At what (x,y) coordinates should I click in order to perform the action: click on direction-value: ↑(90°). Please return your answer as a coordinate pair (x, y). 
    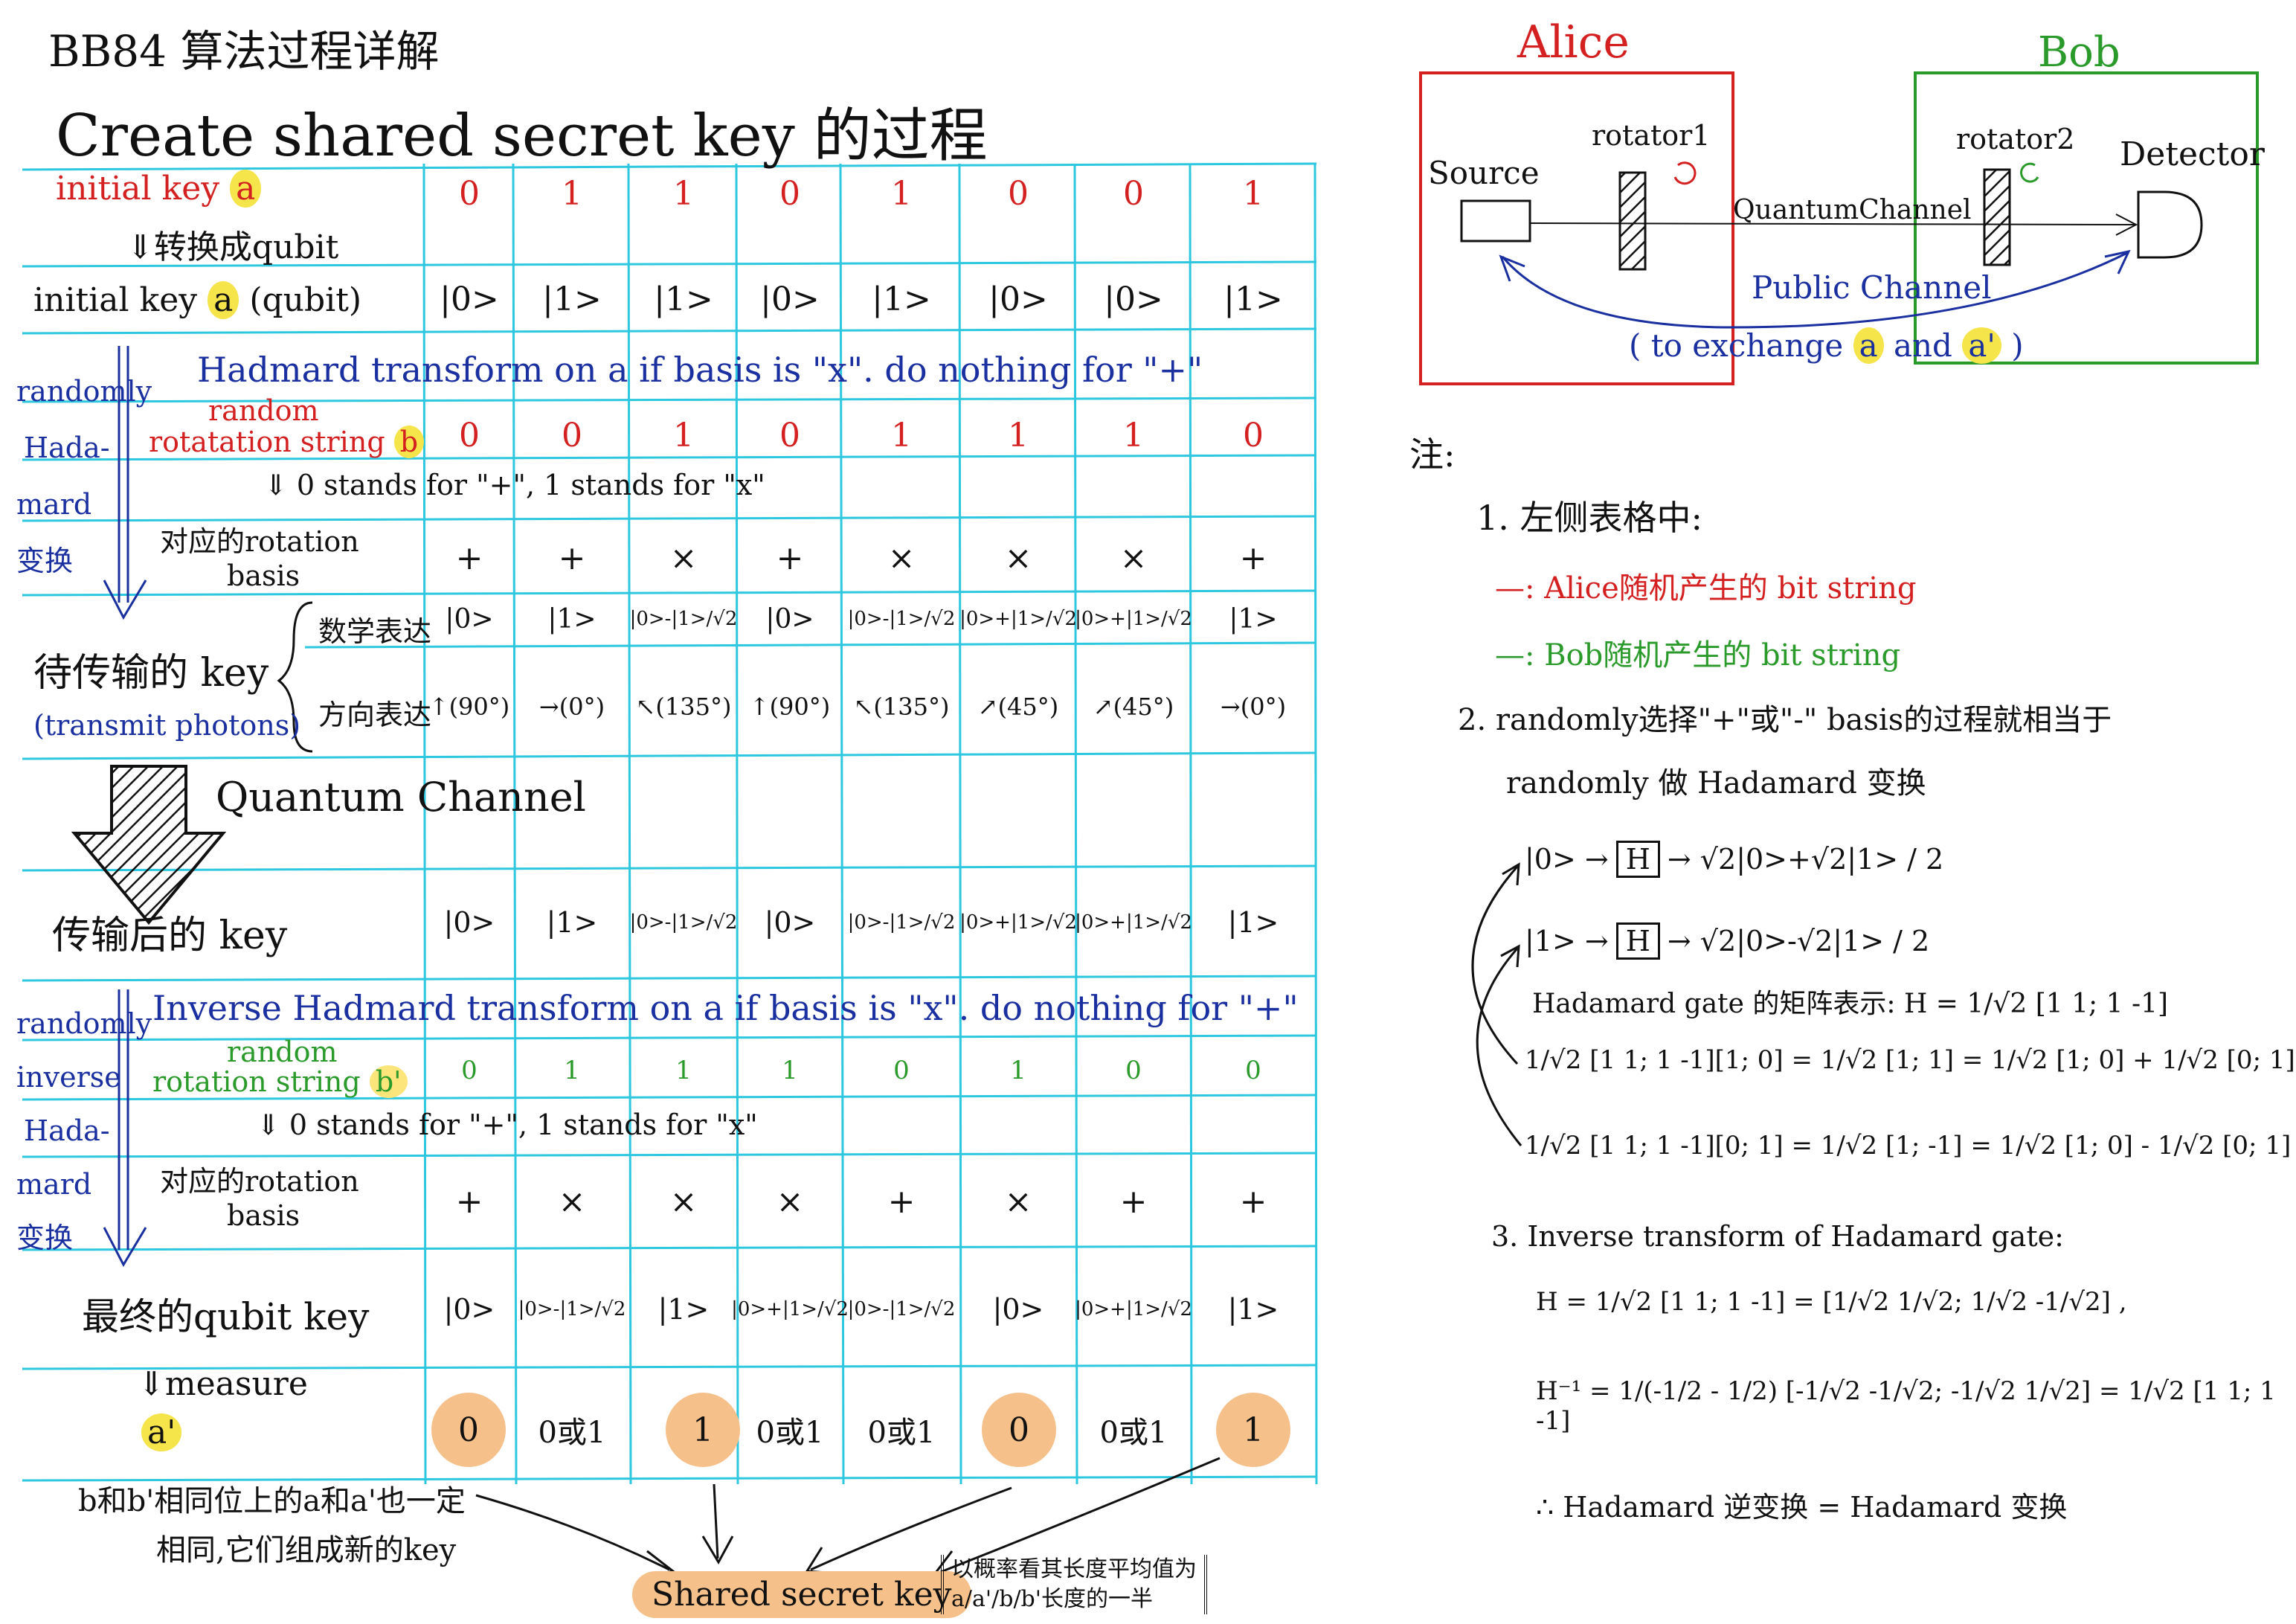
    Looking at the image, I should click on (790, 707).